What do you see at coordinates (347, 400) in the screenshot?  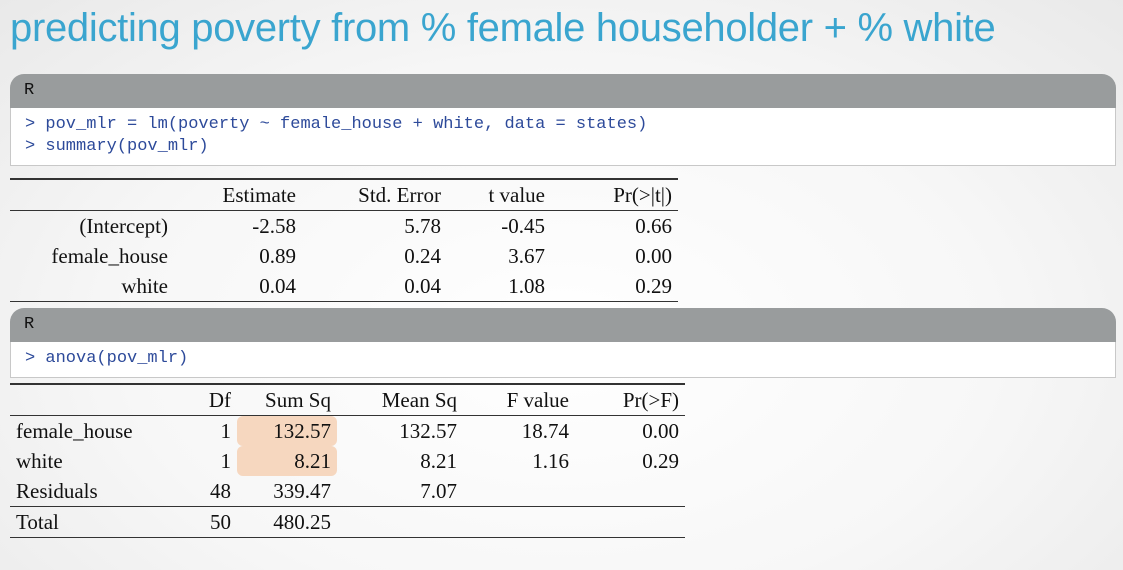 I see `table-header-row: Df Sum Sq Mean Sq F value Pr(>F)` at bounding box center [347, 400].